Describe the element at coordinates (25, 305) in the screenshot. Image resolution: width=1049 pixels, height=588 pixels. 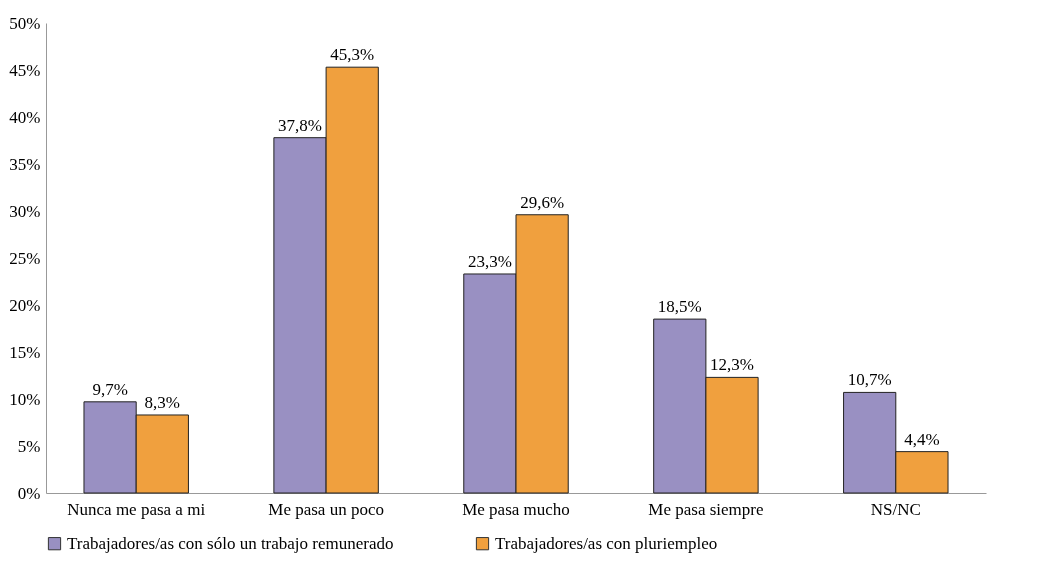
I see `y-tick-label: 20%` at that location.